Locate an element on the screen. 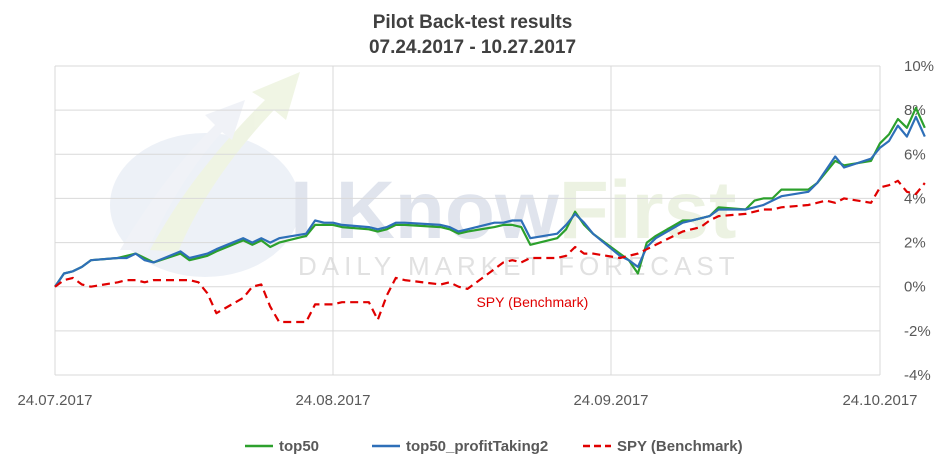 This screenshot has height=468, width=945. watermark-tagline: DAILY MARKET FORECAST is located at coordinates (519, 266).